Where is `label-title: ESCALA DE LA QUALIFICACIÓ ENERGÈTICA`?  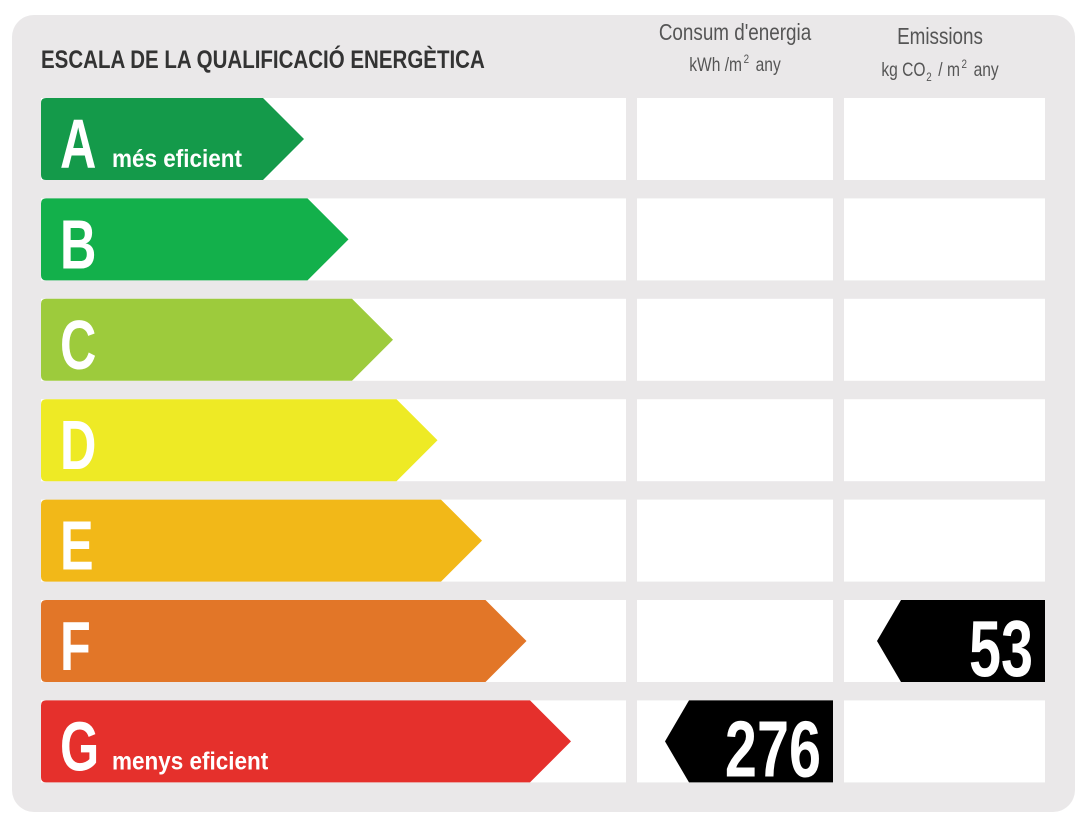 label-title: ESCALA DE LA QUALIFICACIÓ ENERGÈTICA is located at coordinates (263, 59).